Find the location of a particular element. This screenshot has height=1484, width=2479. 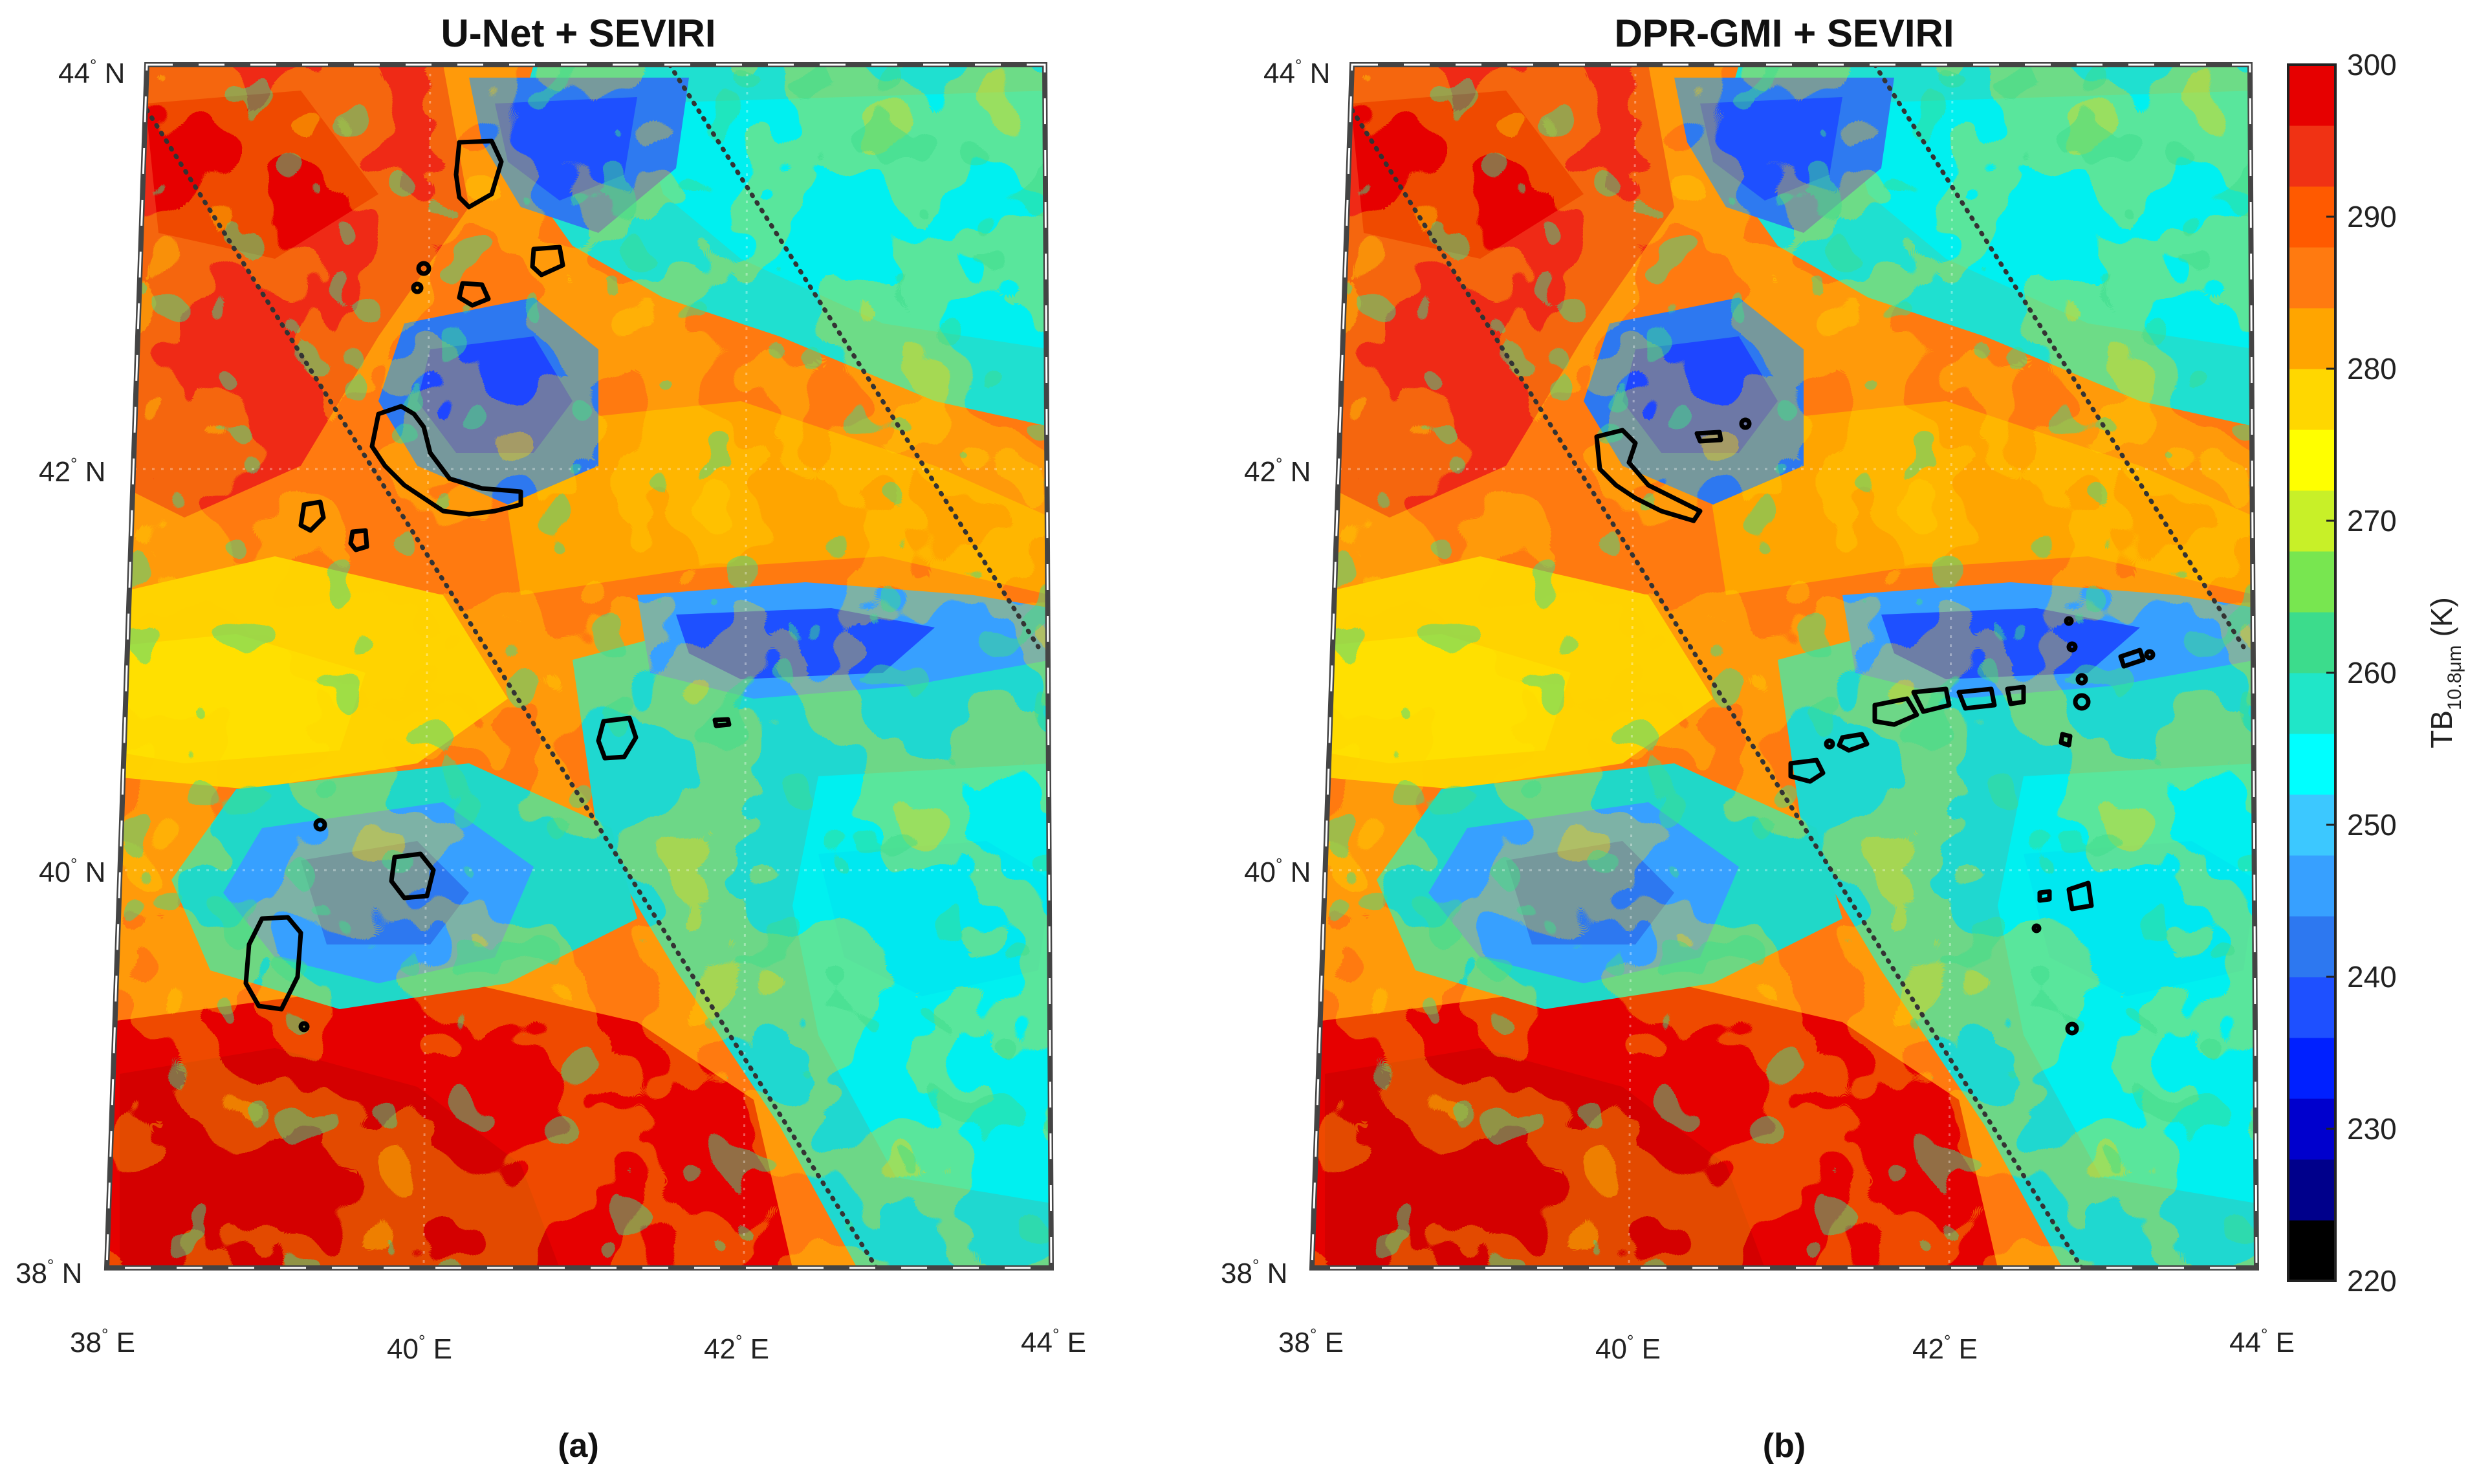

colorbar-ticks: 300 290 280 270 260 250 240 230 220 is located at coordinates (2361, 673).